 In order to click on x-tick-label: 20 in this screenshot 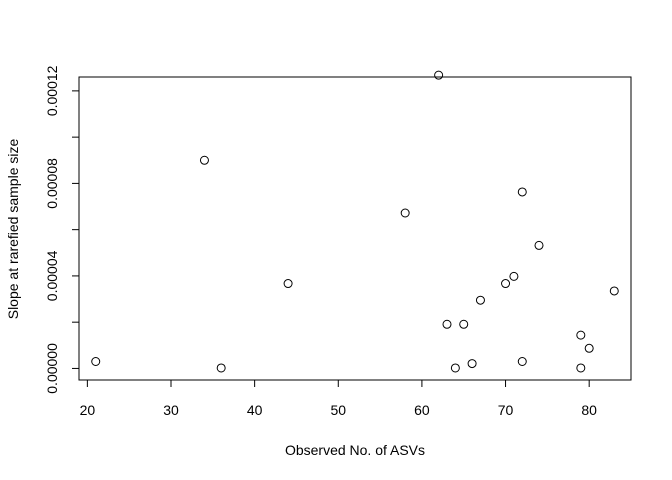, I will do `click(88, 410)`.